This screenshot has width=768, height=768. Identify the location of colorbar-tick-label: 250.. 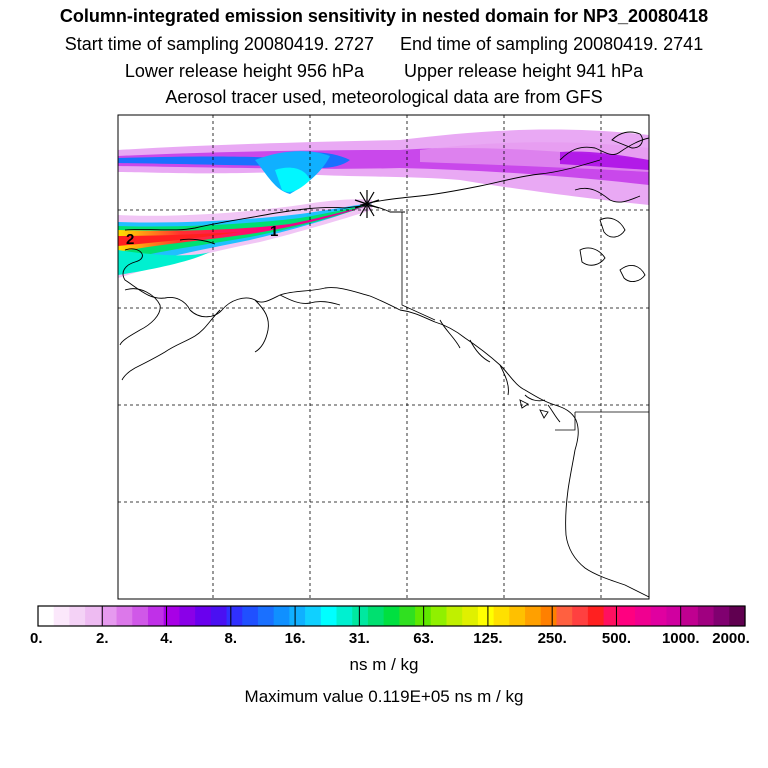
(552, 638).